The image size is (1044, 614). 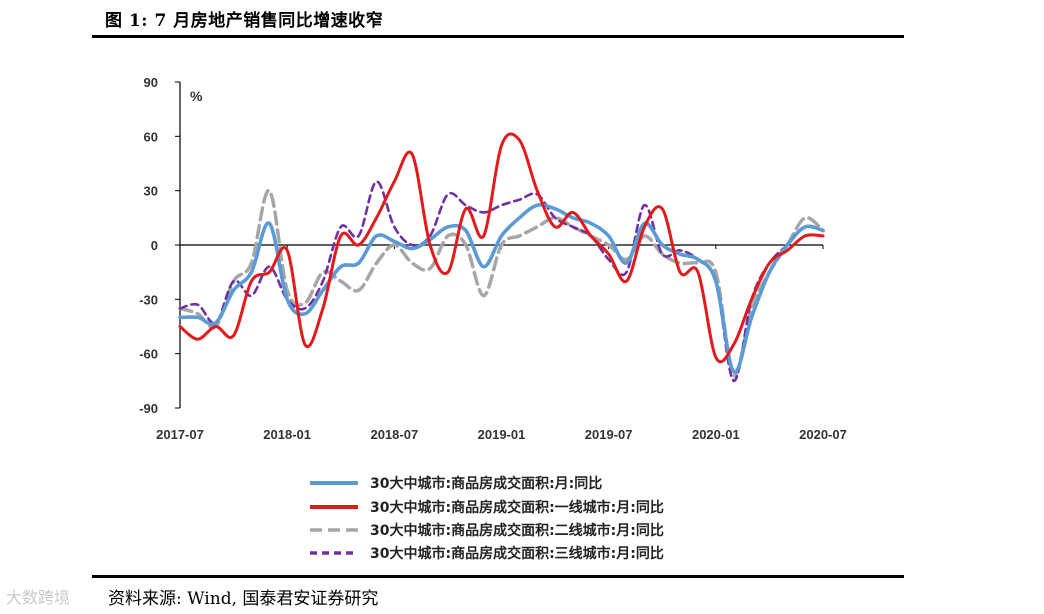 What do you see at coordinates (517, 507) in the screenshot?
I see `legend-label-2: 30大中城市:商品房成交面积:一线城市:月:同比` at bounding box center [517, 507].